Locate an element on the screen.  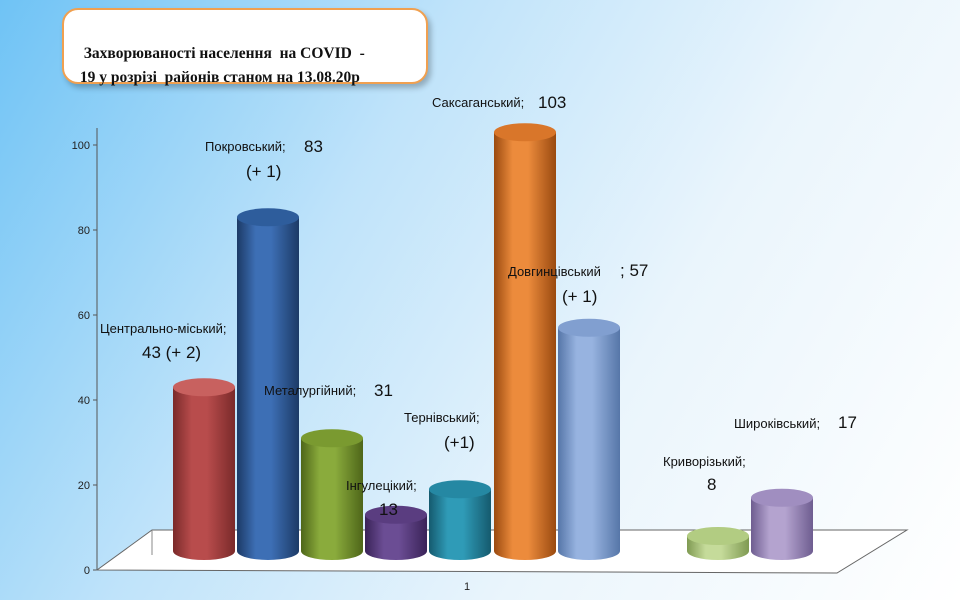
data-label-value: 31 is located at coordinates (383, 390).